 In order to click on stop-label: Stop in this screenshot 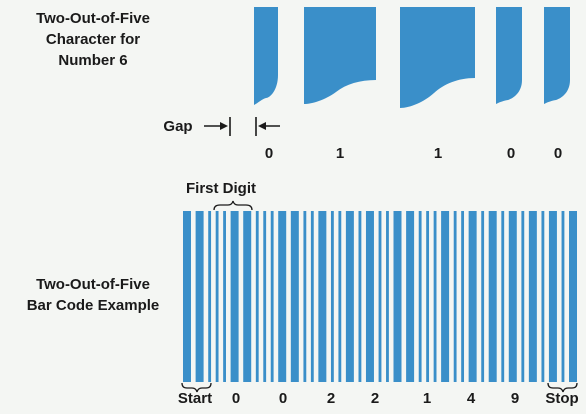, I will do `click(562, 398)`.